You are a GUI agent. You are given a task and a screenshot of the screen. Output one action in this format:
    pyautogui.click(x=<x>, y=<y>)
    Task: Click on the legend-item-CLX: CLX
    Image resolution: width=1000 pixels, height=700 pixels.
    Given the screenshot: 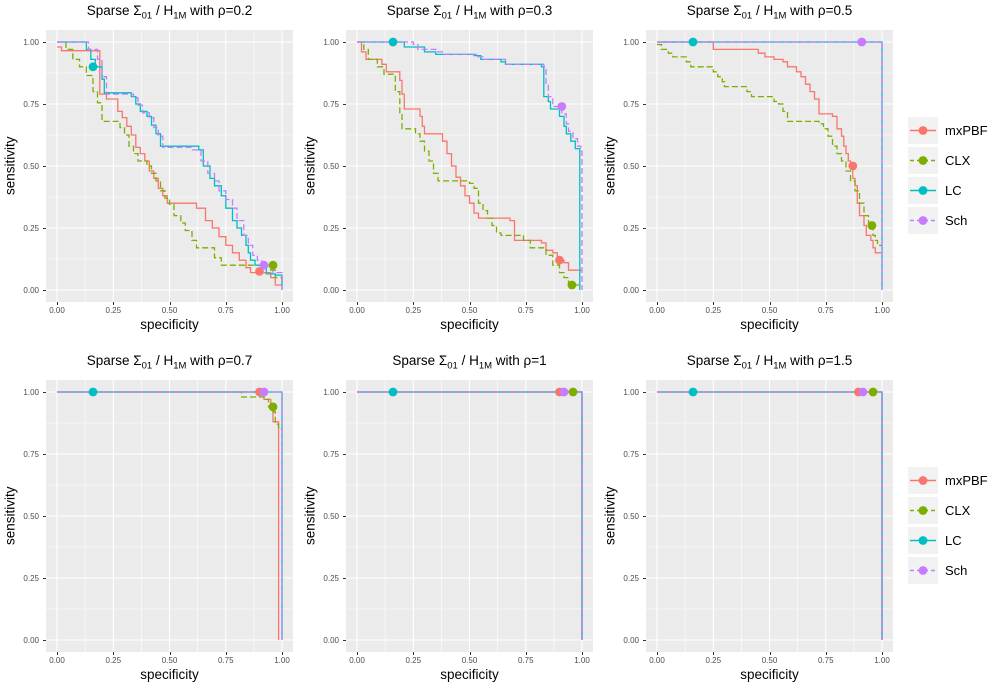 What is the action you would take?
    pyautogui.click(x=939, y=510)
    